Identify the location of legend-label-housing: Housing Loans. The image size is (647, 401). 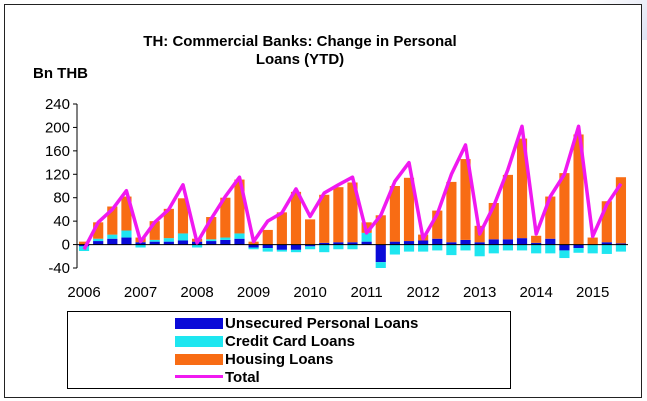
(279, 359).